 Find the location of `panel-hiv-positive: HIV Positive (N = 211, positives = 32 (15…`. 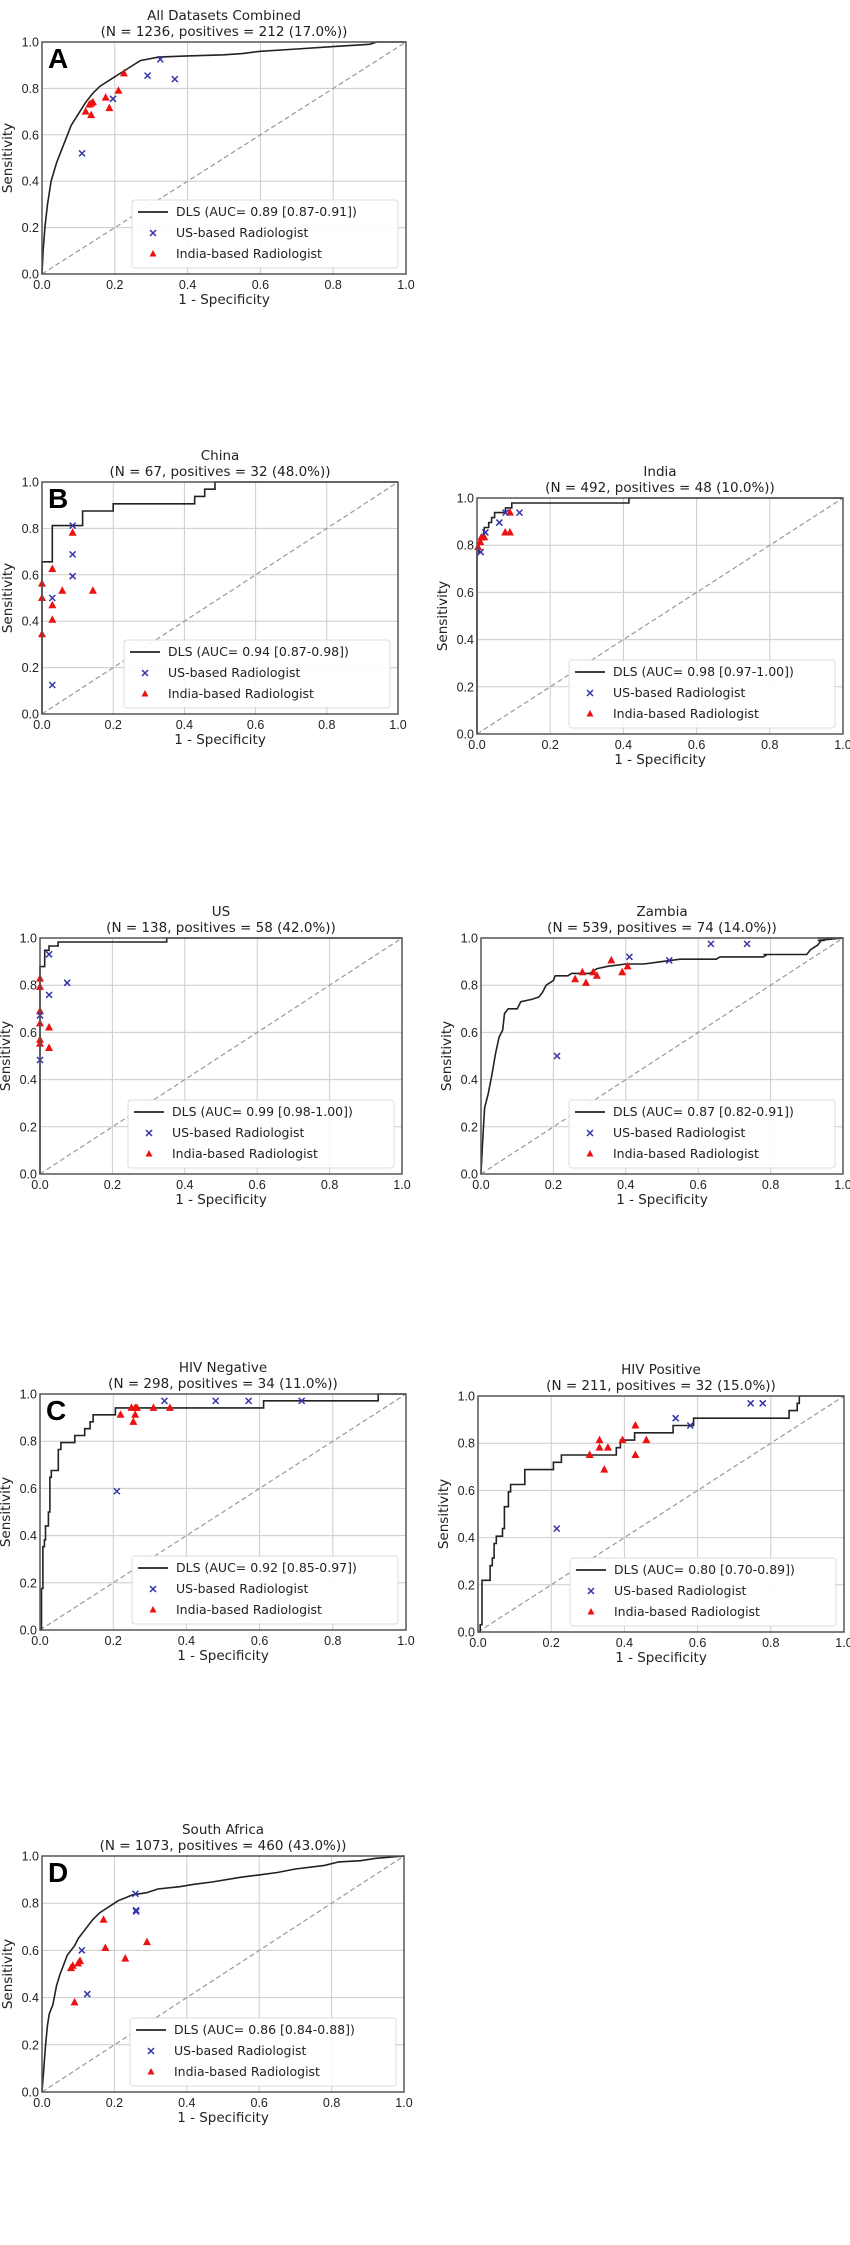

panel-hiv-positive: HIV Positive (N = 211, positives = 32 (15… is located at coordinates (637, 1540).